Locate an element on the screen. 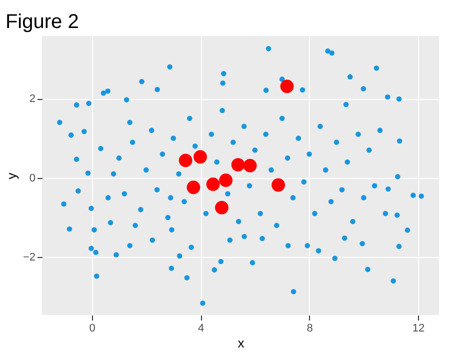 This screenshot has width=474, height=355. y-tick-label: 0 is located at coordinates (32, 178).